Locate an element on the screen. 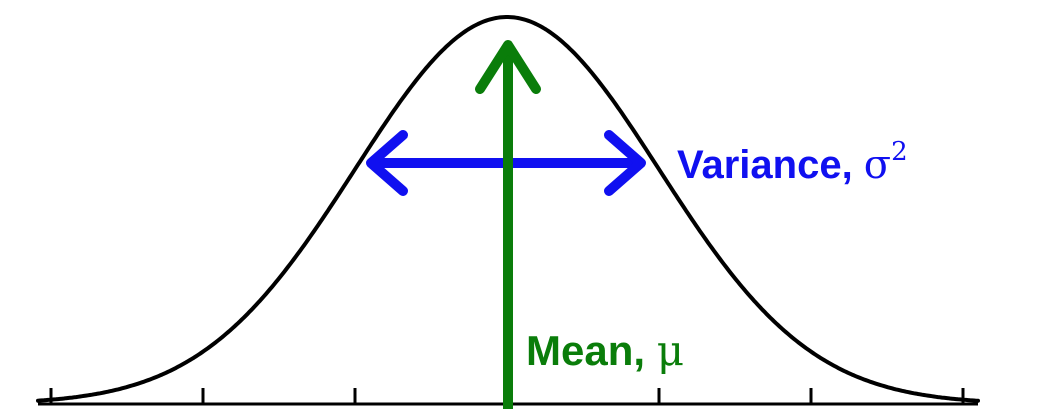  variance-exponent: 2 is located at coordinates (899, 152).